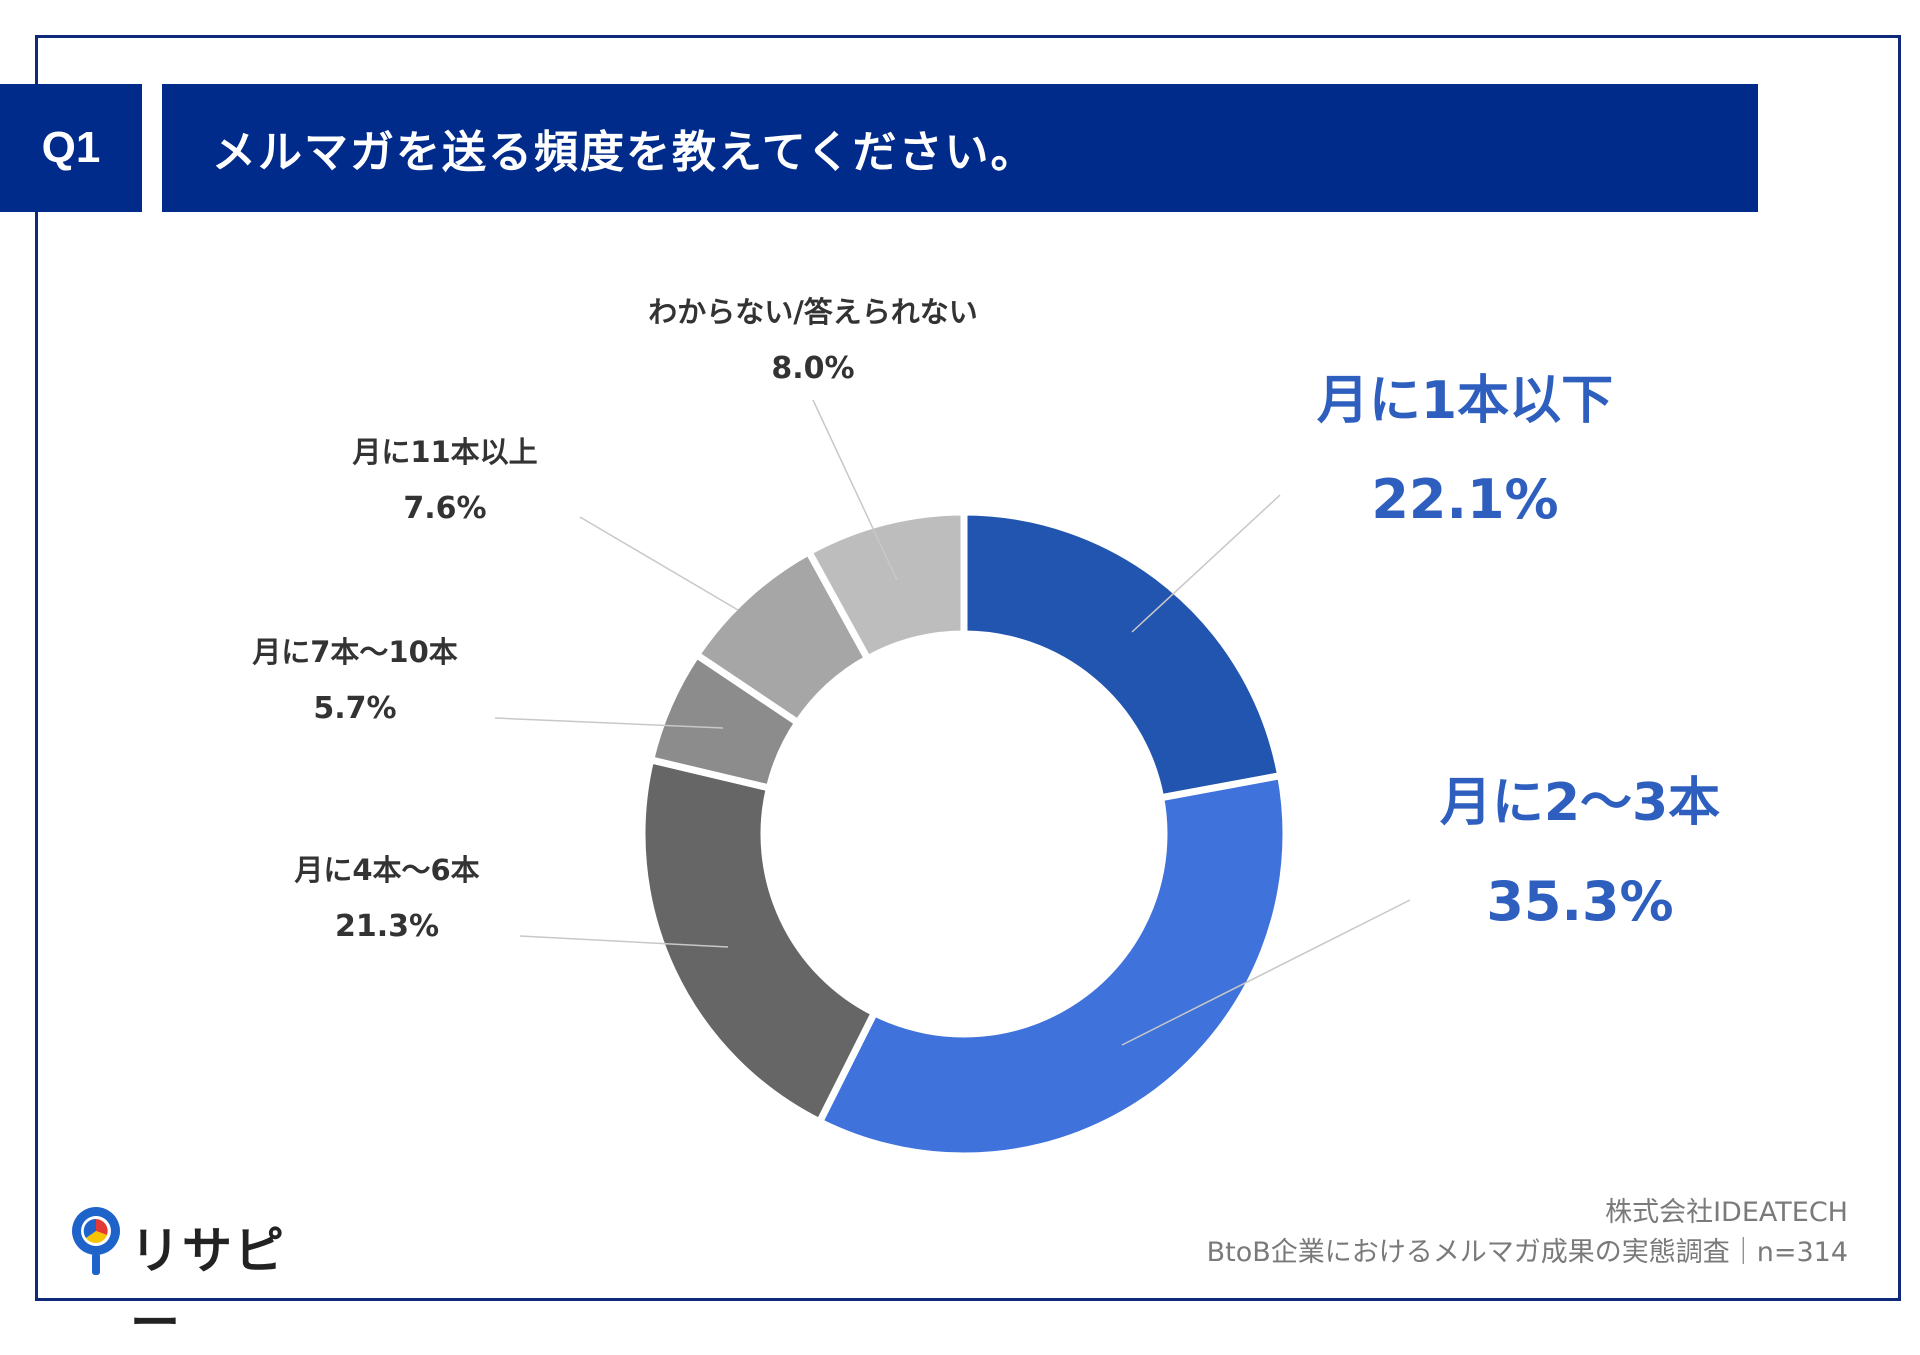 The width and height of the screenshot is (1920, 1355). What do you see at coordinates (387, 926) in the screenshot?
I see `value-label-3: 21.3%` at bounding box center [387, 926].